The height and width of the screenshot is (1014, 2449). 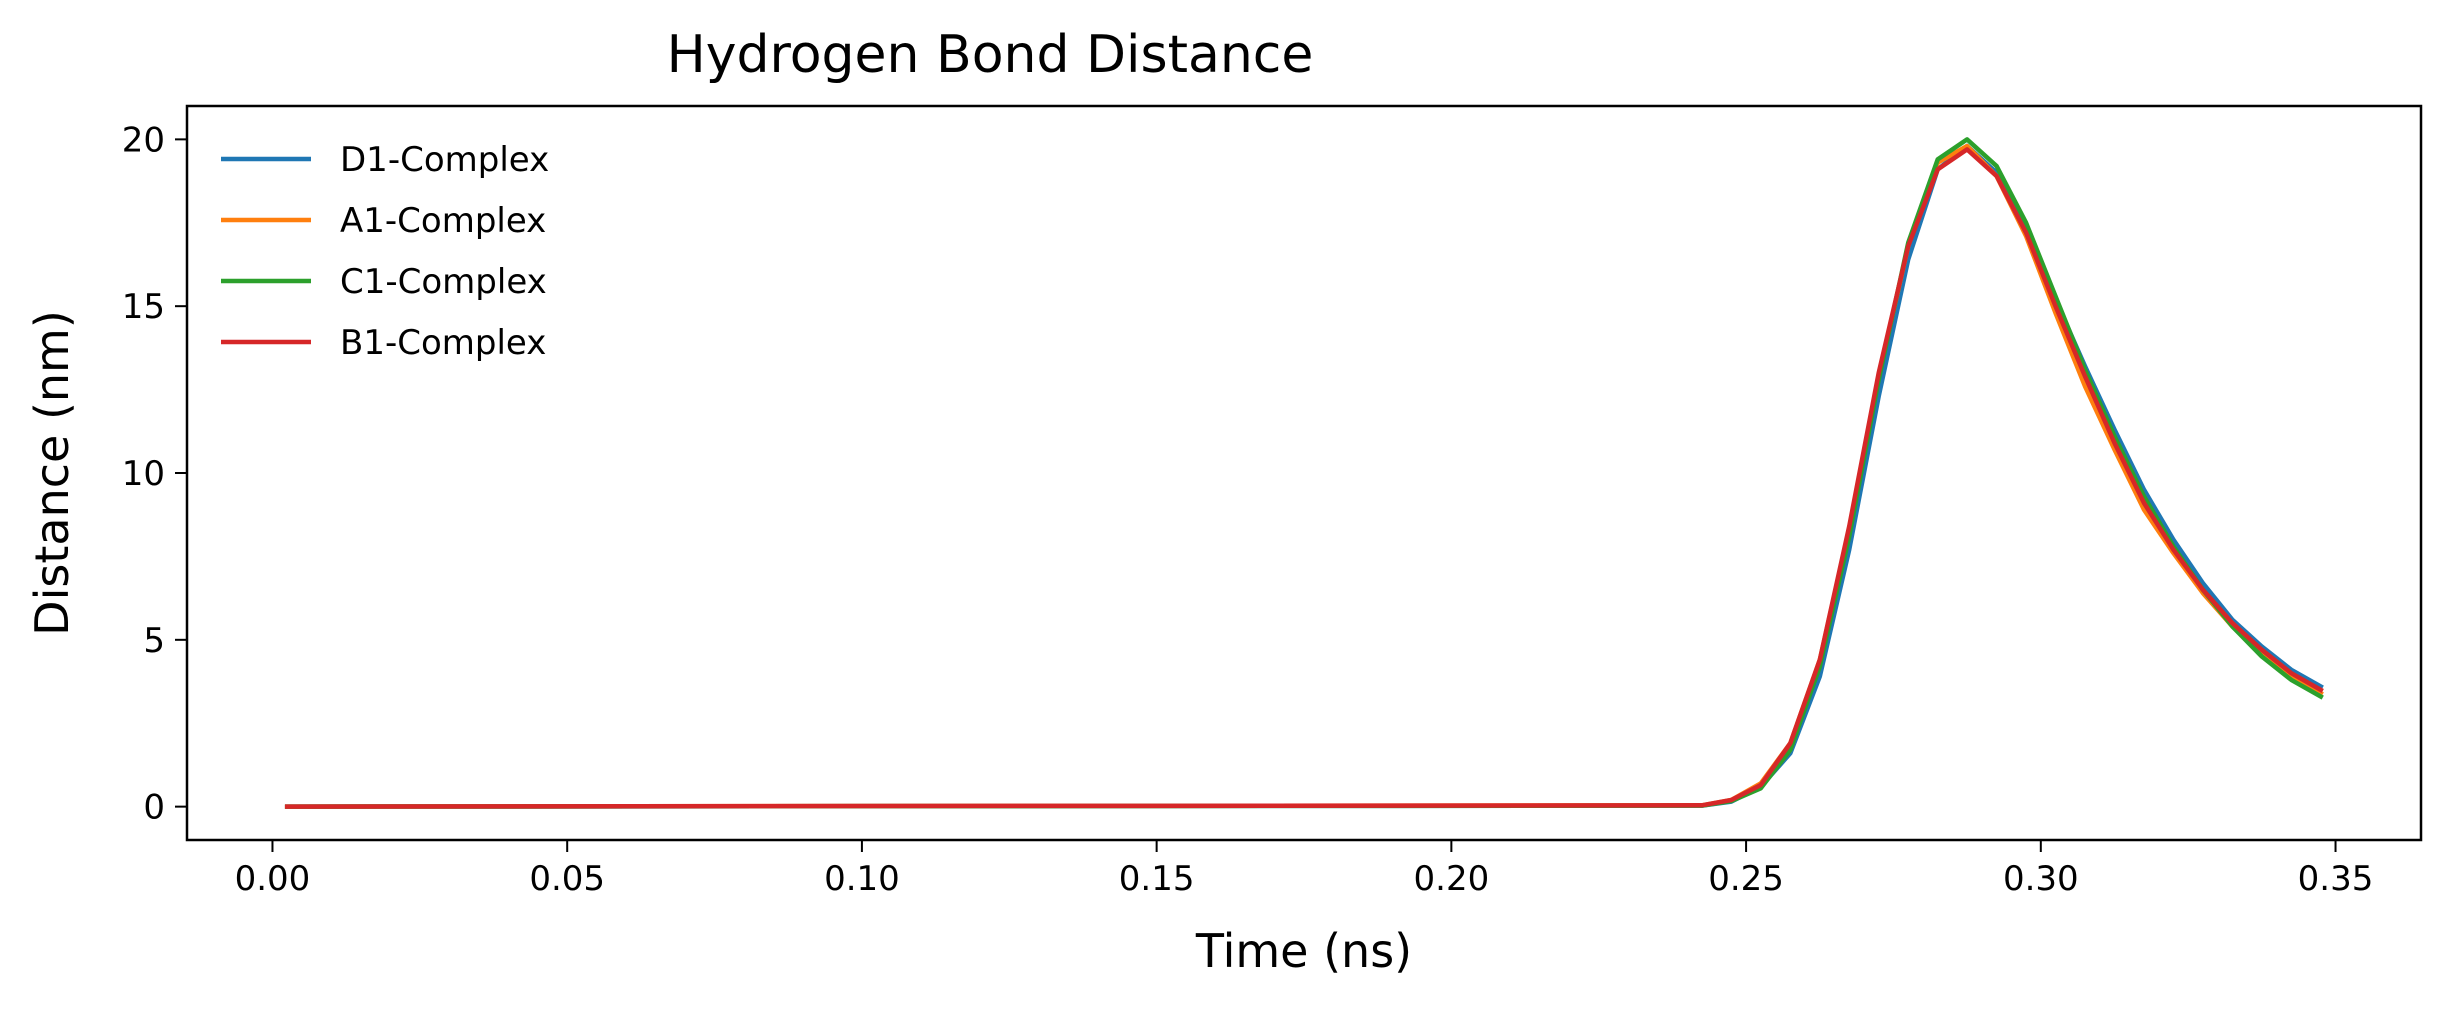 What do you see at coordinates (2041, 879) in the screenshot?
I see `x-tick-label: 0.30` at bounding box center [2041, 879].